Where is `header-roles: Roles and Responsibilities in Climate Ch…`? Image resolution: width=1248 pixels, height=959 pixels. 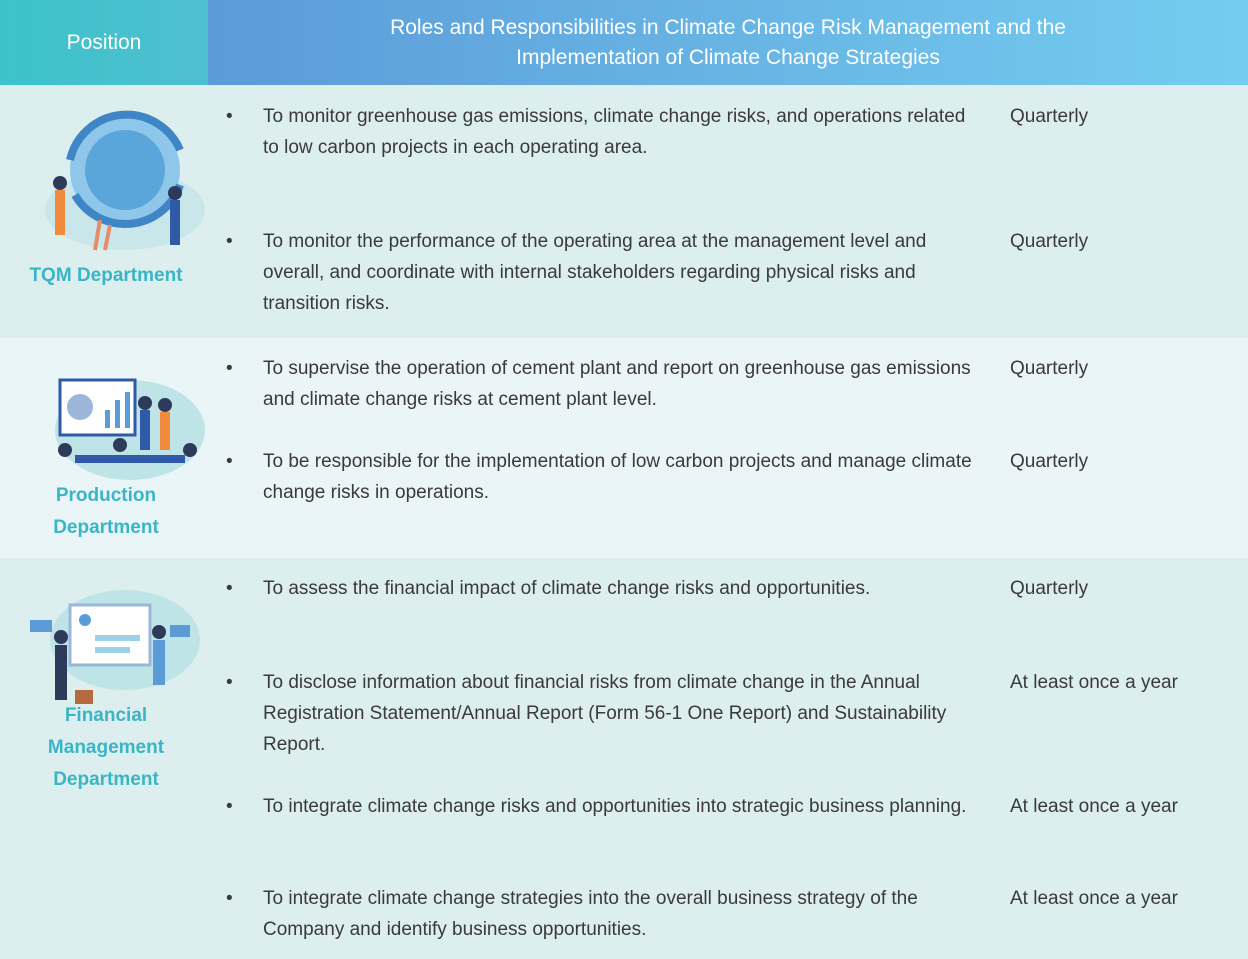
header-roles: Roles and Responsibilities in Climate Ch… is located at coordinates (728, 42).